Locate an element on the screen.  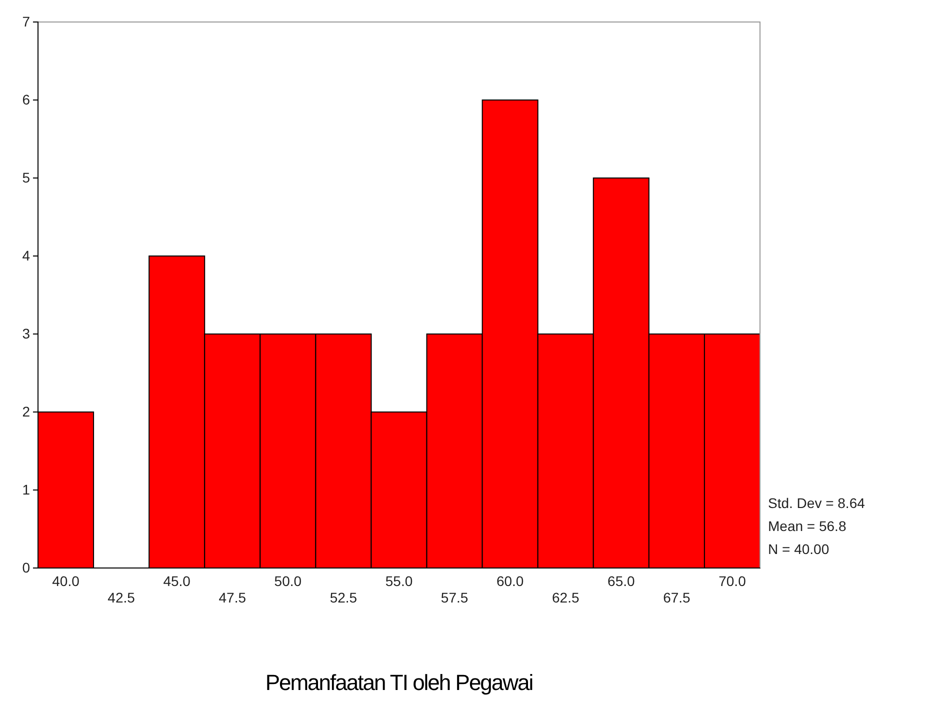
text: Std. Dev = 8.64 is located at coordinates (817, 503).